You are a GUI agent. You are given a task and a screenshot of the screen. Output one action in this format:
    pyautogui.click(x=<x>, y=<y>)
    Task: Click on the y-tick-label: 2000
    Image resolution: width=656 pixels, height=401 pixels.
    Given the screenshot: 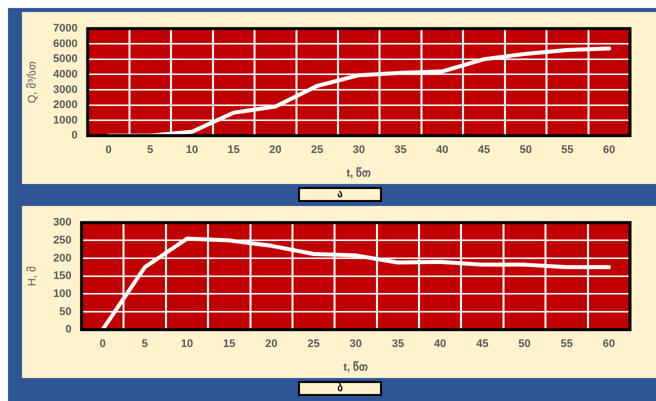 What is the action you would take?
    pyautogui.click(x=65, y=105)
    